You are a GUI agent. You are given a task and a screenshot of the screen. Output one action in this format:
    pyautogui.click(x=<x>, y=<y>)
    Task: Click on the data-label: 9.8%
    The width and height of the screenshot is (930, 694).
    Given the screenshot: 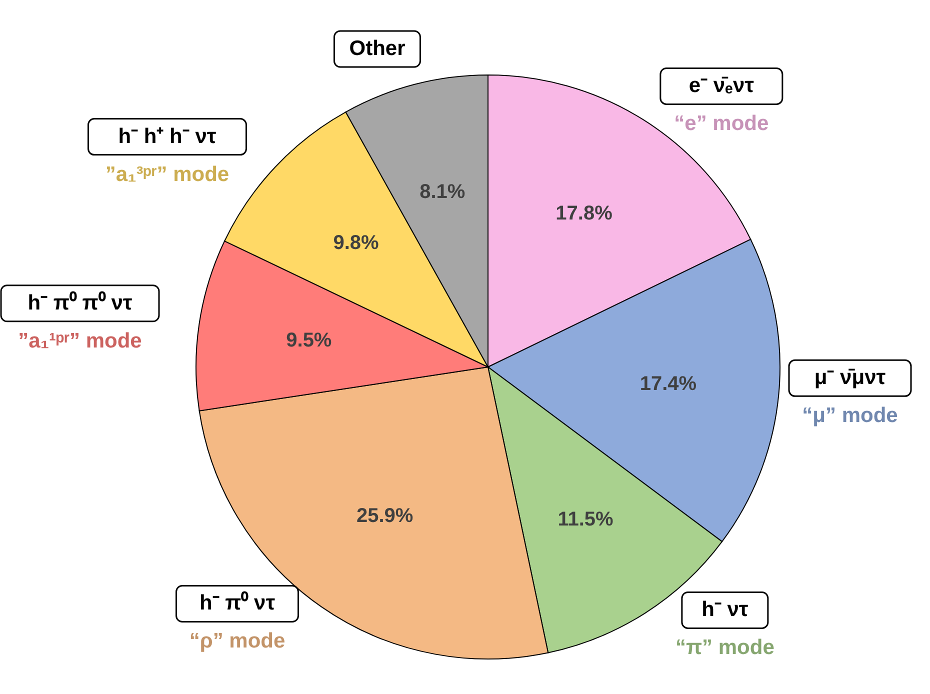 What is the action you would take?
    pyautogui.click(x=356, y=243)
    